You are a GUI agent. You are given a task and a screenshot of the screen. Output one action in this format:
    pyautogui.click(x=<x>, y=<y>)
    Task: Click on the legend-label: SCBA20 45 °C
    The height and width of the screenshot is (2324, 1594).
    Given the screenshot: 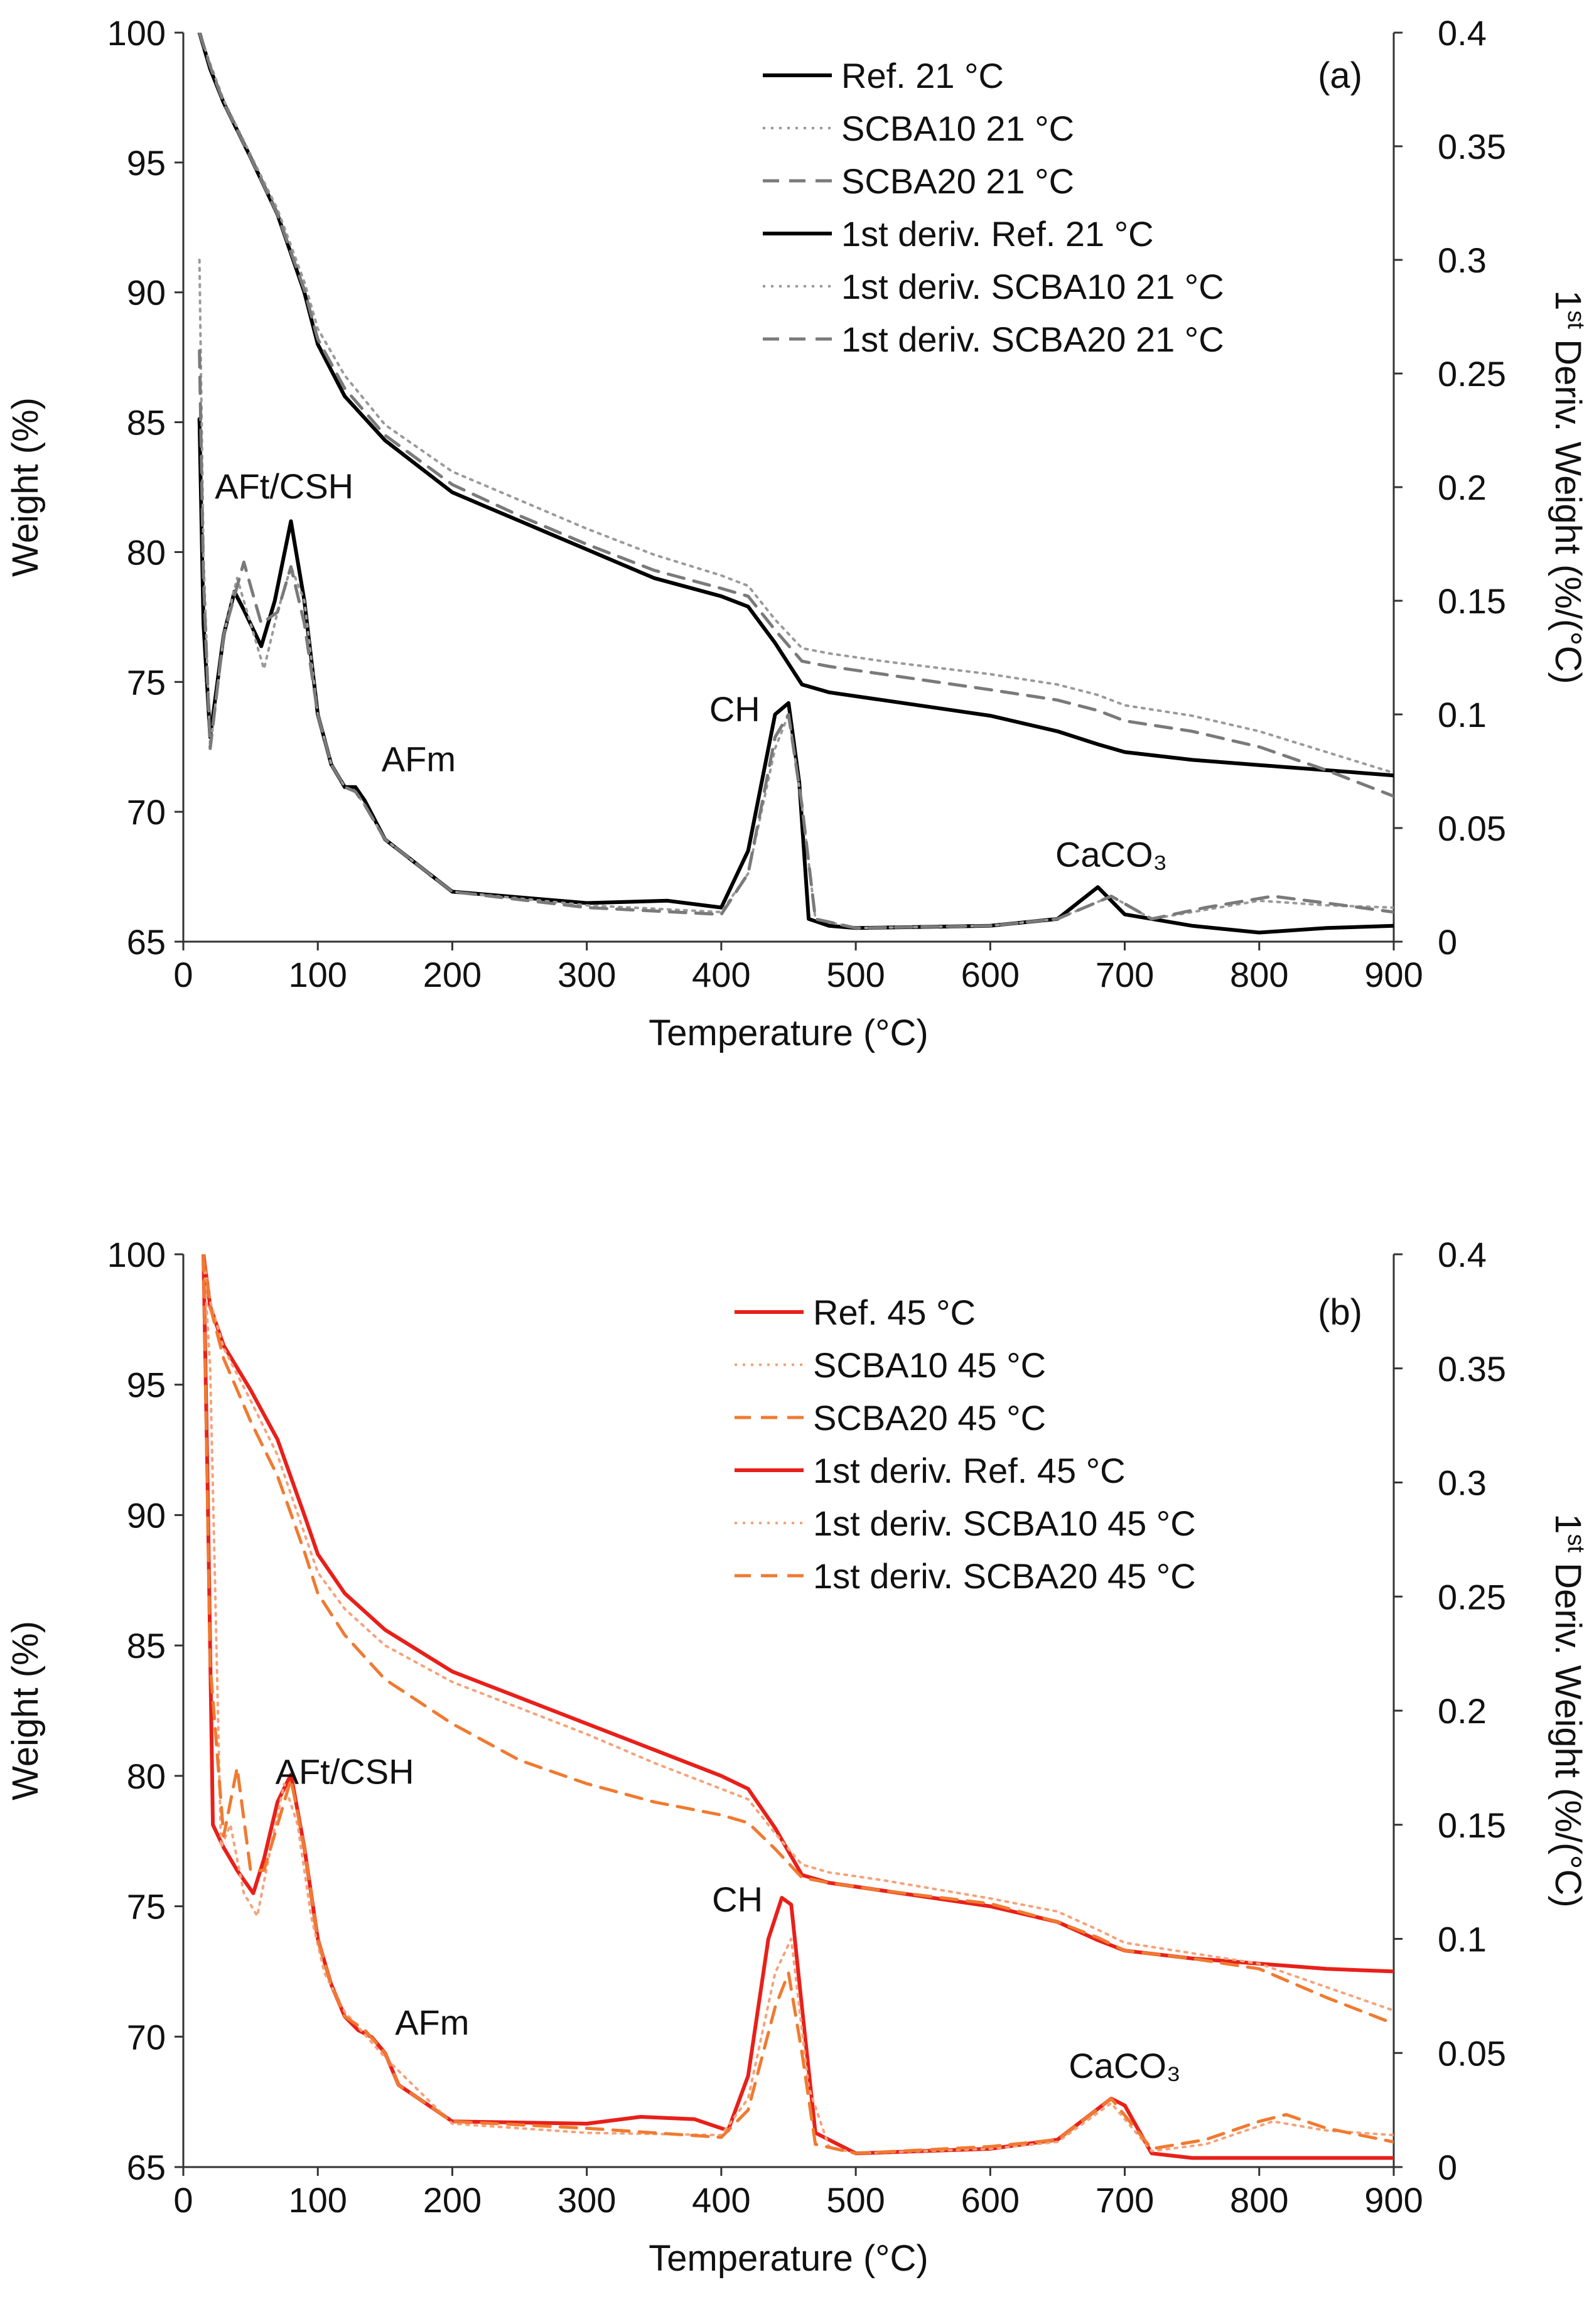 What is the action you would take?
    pyautogui.click(x=929, y=1418)
    